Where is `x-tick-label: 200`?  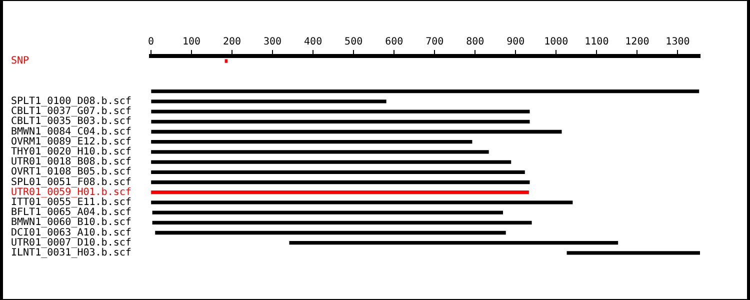
x-tick-label: 200 is located at coordinates (232, 42).